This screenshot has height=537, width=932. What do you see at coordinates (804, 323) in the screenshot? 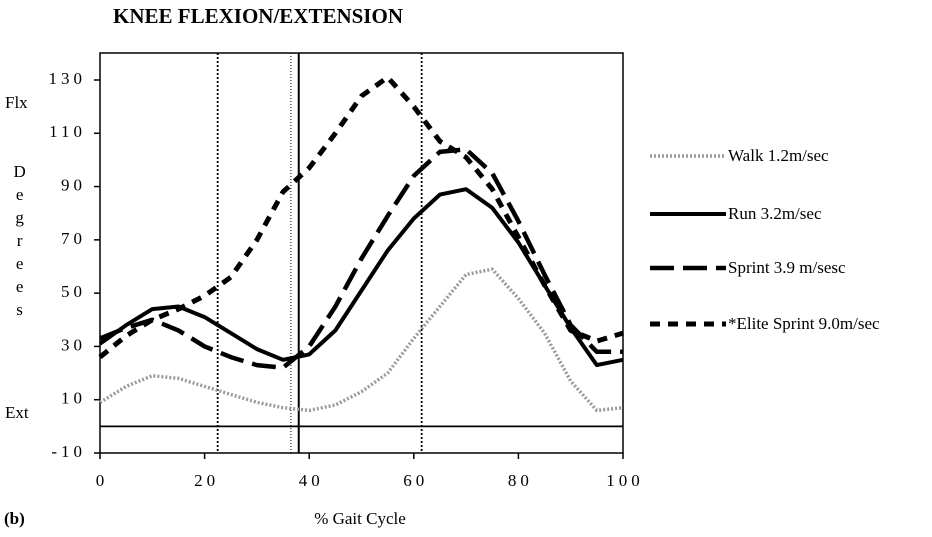
I see `legend-label: *Elite Sprint 9.0m/sec` at bounding box center [804, 323].